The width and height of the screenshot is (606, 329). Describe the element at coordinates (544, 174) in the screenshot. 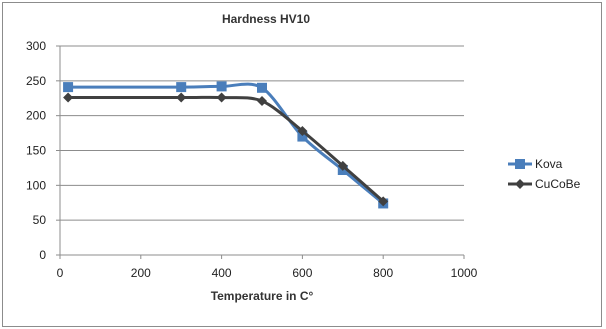

I see `legend: Kova CuCoBe` at that location.